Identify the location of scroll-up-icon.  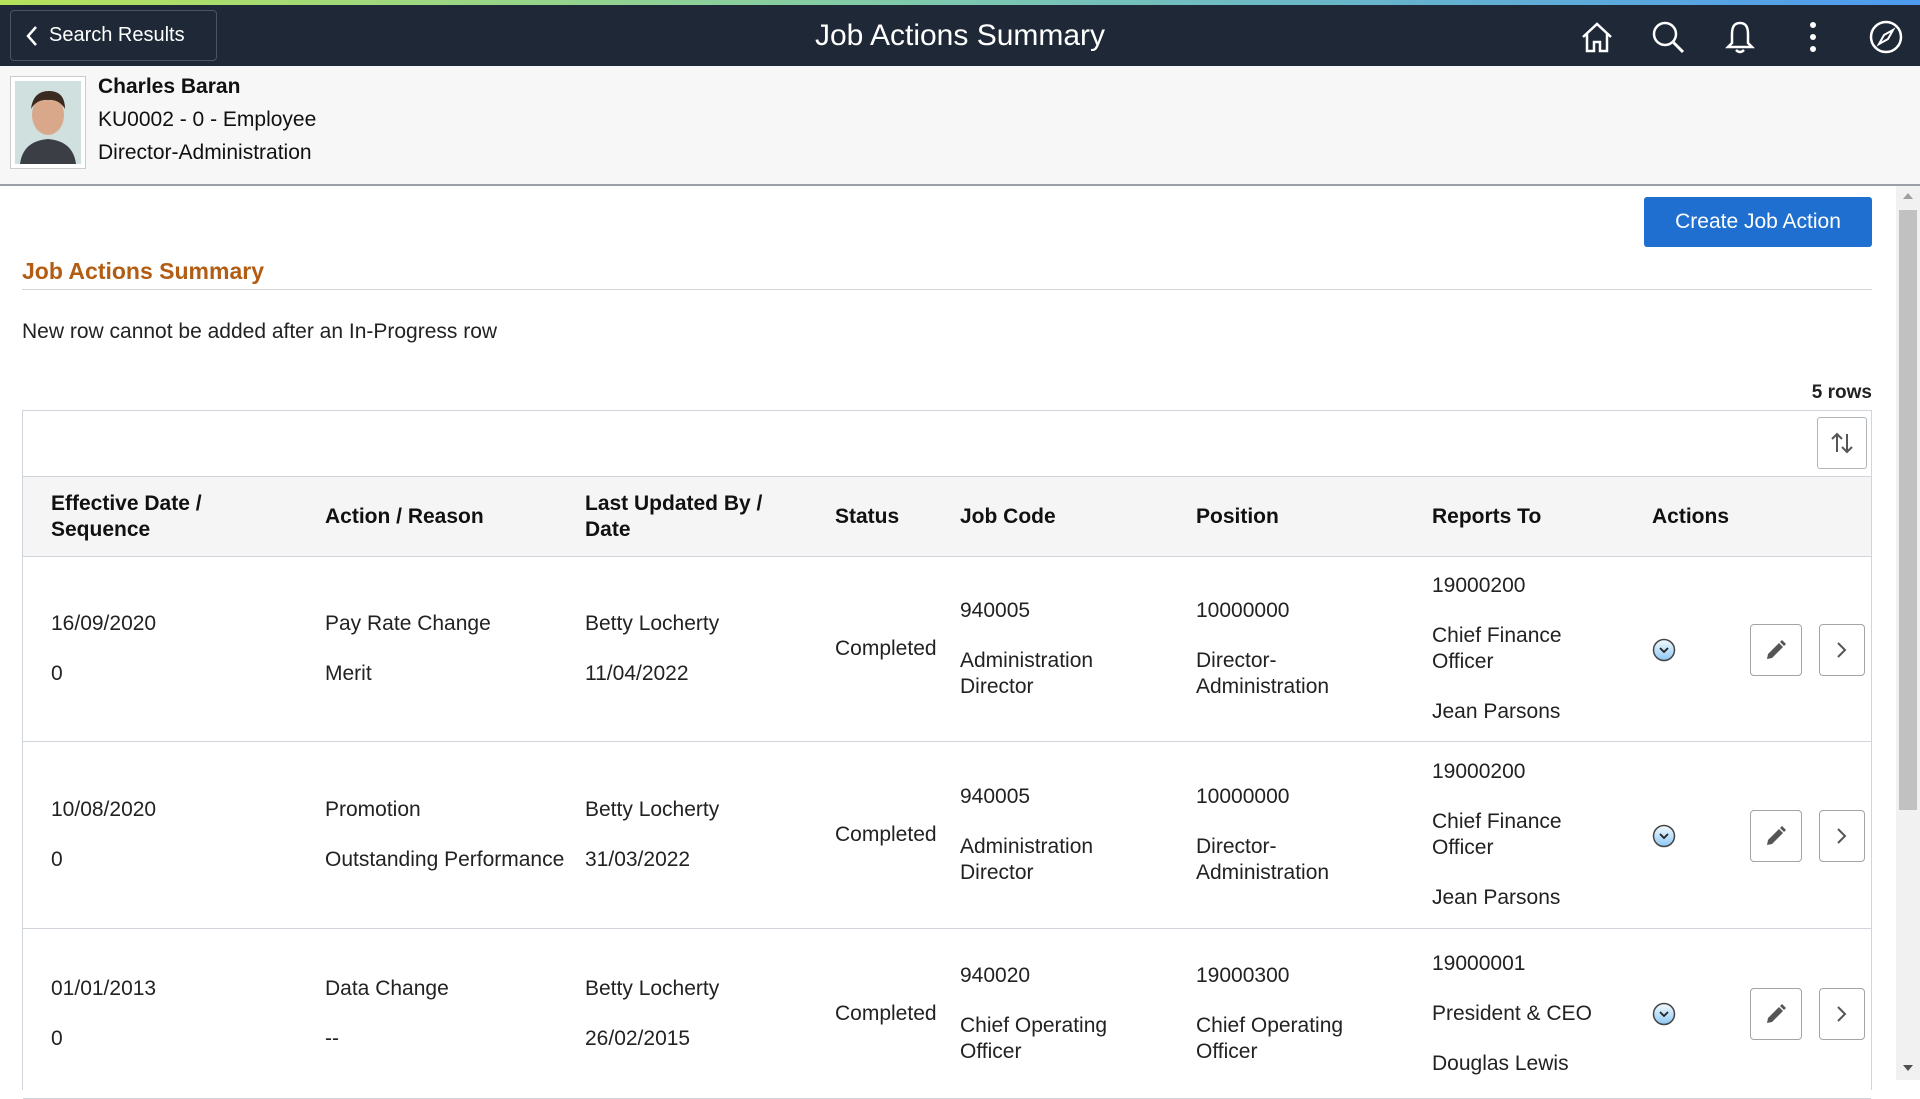
(1908, 196).